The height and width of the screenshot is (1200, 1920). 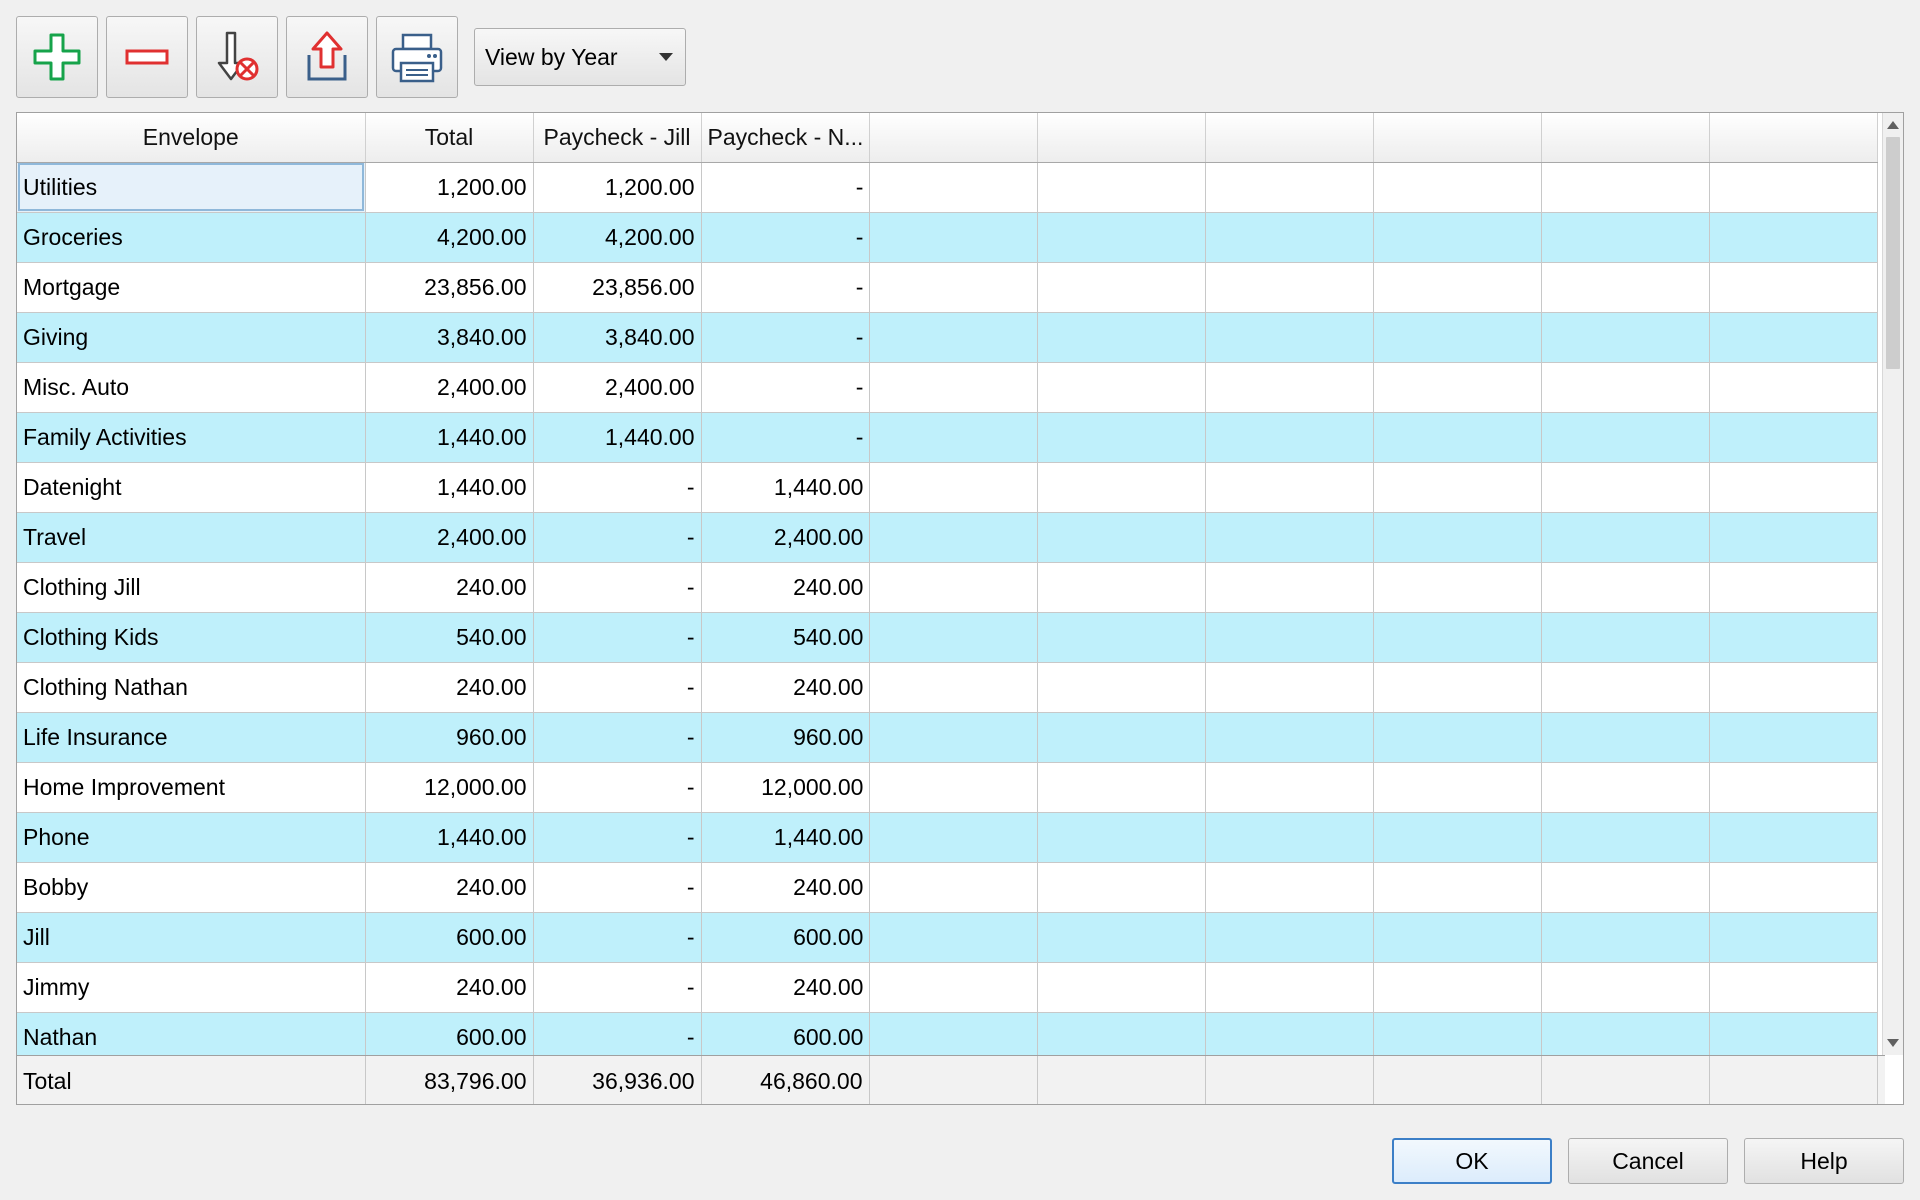 What do you see at coordinates (191, 237) in the screenshot?
I see `envelope-cell: Groceries` at bounding box center [191, 237].